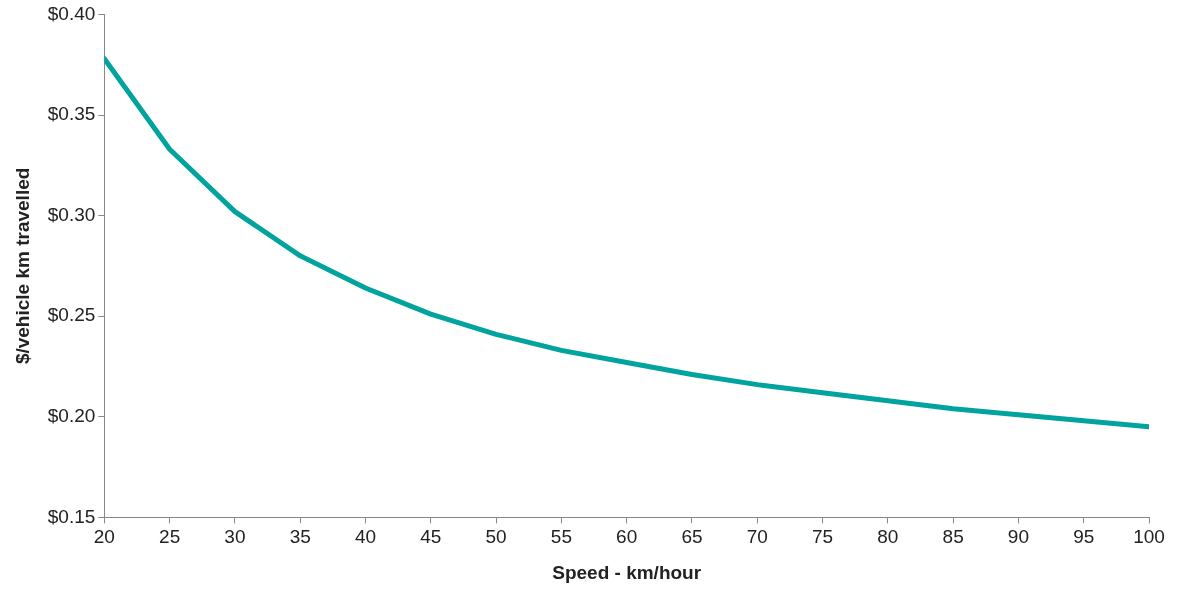 Image resolution: width=1177 pixels, height=589 pixels. What do you see at coordinates (71, 13) in the screenshot?
I see `y-tick-label: $0.40` at bounding box center [71, 13].